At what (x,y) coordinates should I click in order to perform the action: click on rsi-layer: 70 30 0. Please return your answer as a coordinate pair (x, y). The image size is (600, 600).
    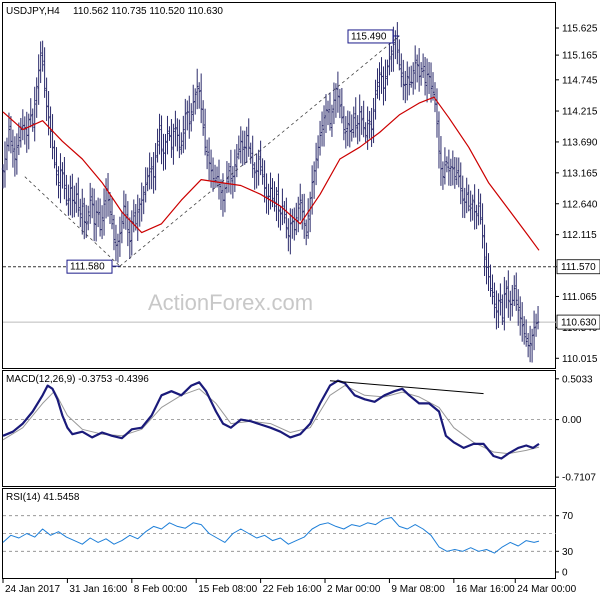
    Looking at the image, I should click on (288, 545).